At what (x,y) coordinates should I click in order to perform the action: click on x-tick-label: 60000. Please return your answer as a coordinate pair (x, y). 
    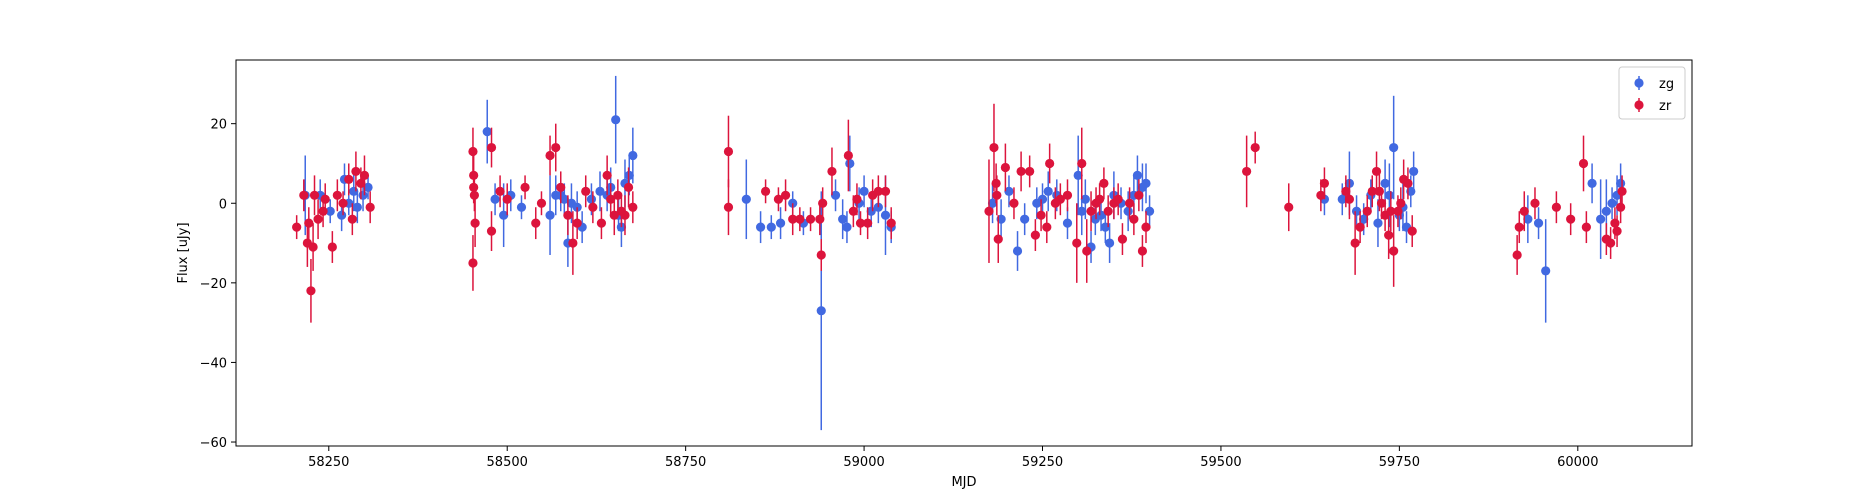
    Looking at the image, I should click on (1577, 462).